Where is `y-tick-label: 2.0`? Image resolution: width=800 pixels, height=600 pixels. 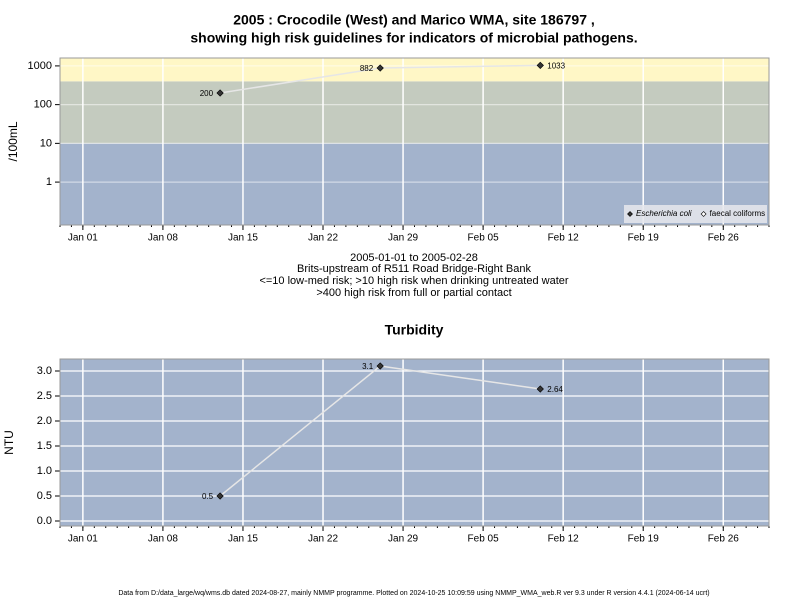 y-tick-label: 2.0 is located at coordinates (44, 421).